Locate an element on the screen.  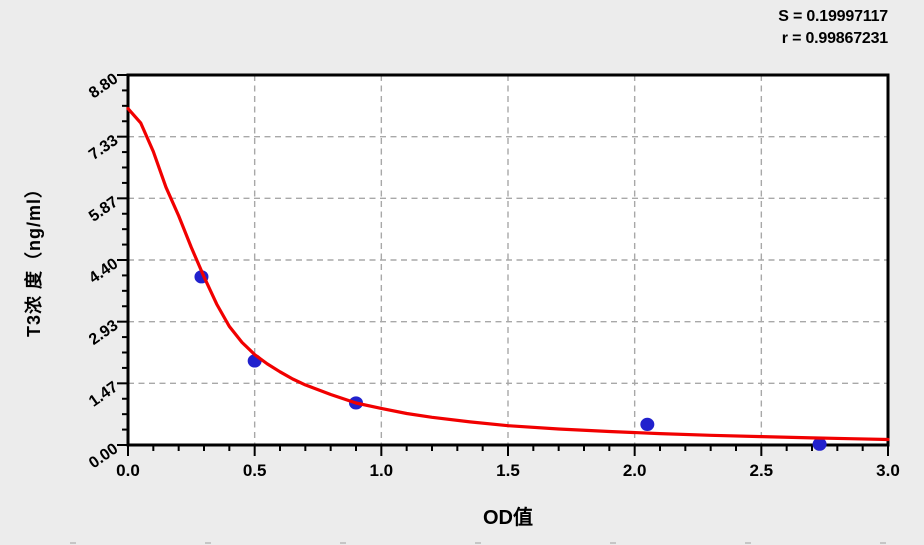
svg-text: 1.5 is located at coordinates (508, 470).